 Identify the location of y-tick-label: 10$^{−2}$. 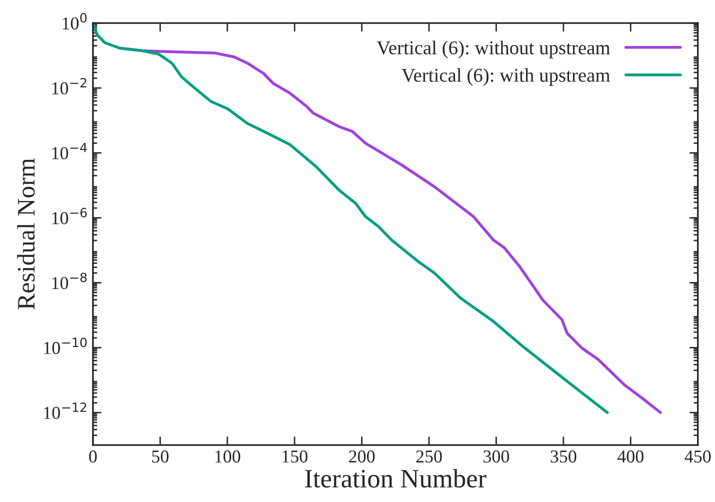
(69, 86).